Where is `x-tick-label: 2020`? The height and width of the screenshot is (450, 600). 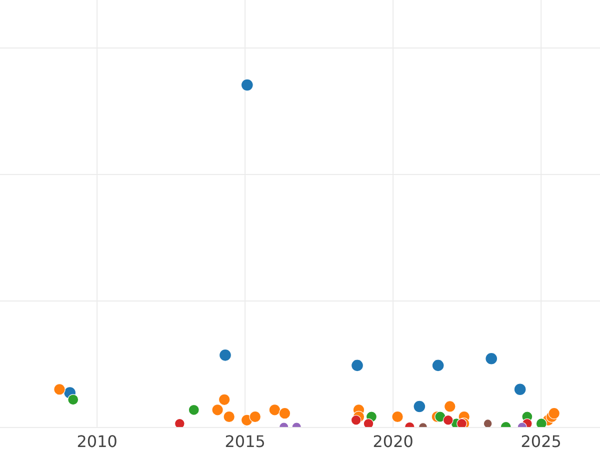
x-tick-label: 2020 is located at coordinates (393, 441).